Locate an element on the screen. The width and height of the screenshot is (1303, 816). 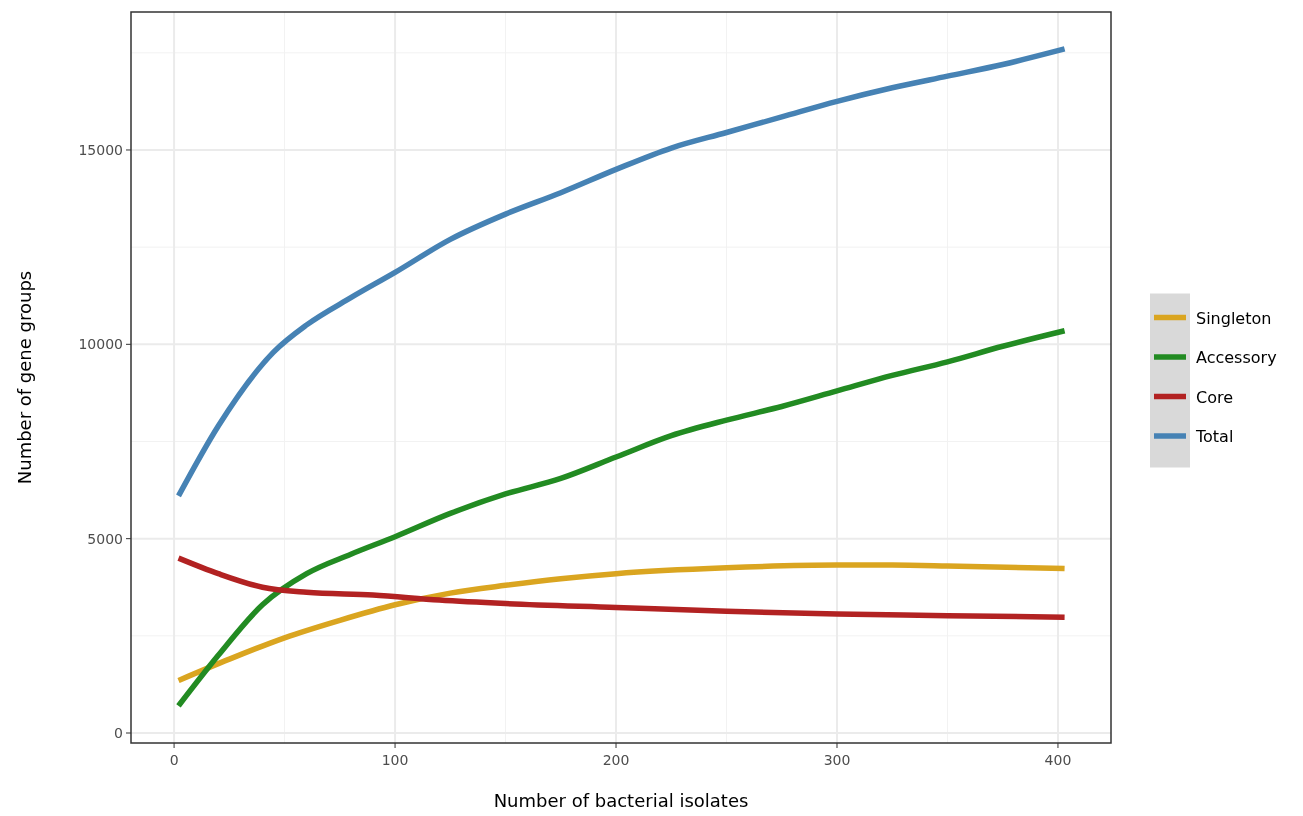
legend-label: Core is located at coordinates (1215, 397).